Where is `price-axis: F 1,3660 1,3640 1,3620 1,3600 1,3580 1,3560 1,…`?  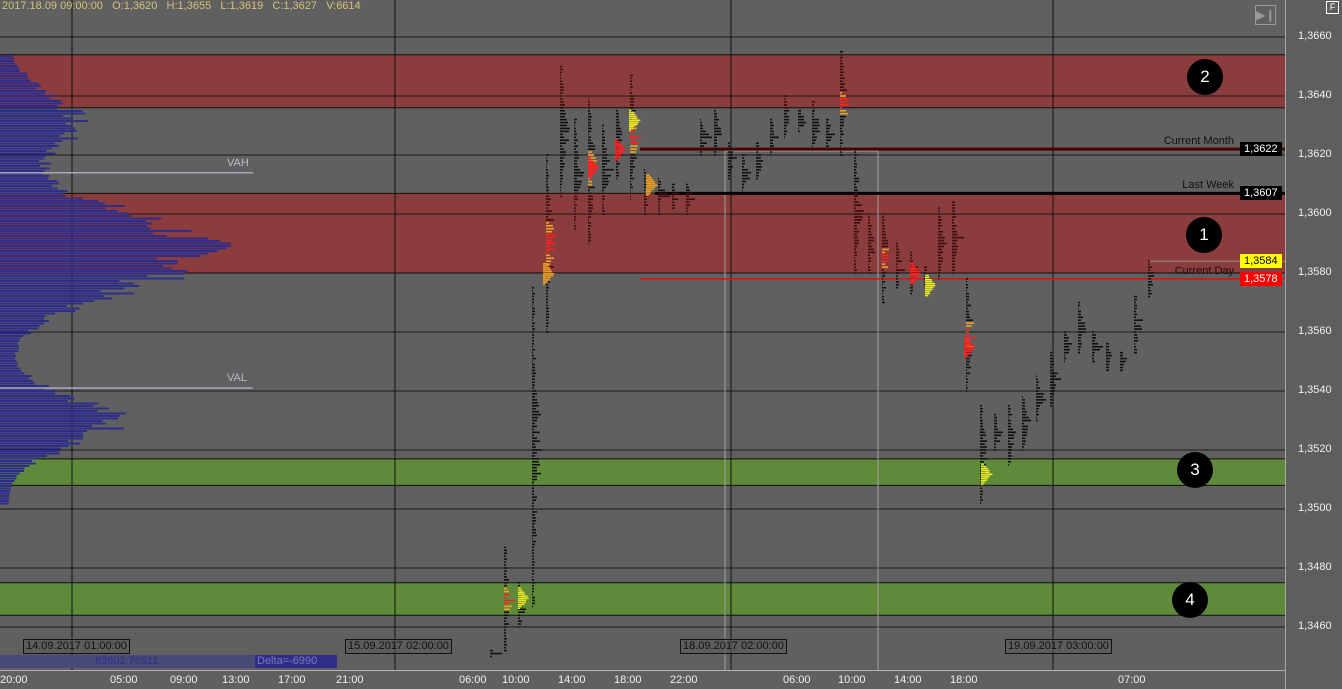
price-axis: F 1,3660 1,3640 1,3620 1,3600 1,3580 1,3560 1,… is located at coordinates (1313, 344).